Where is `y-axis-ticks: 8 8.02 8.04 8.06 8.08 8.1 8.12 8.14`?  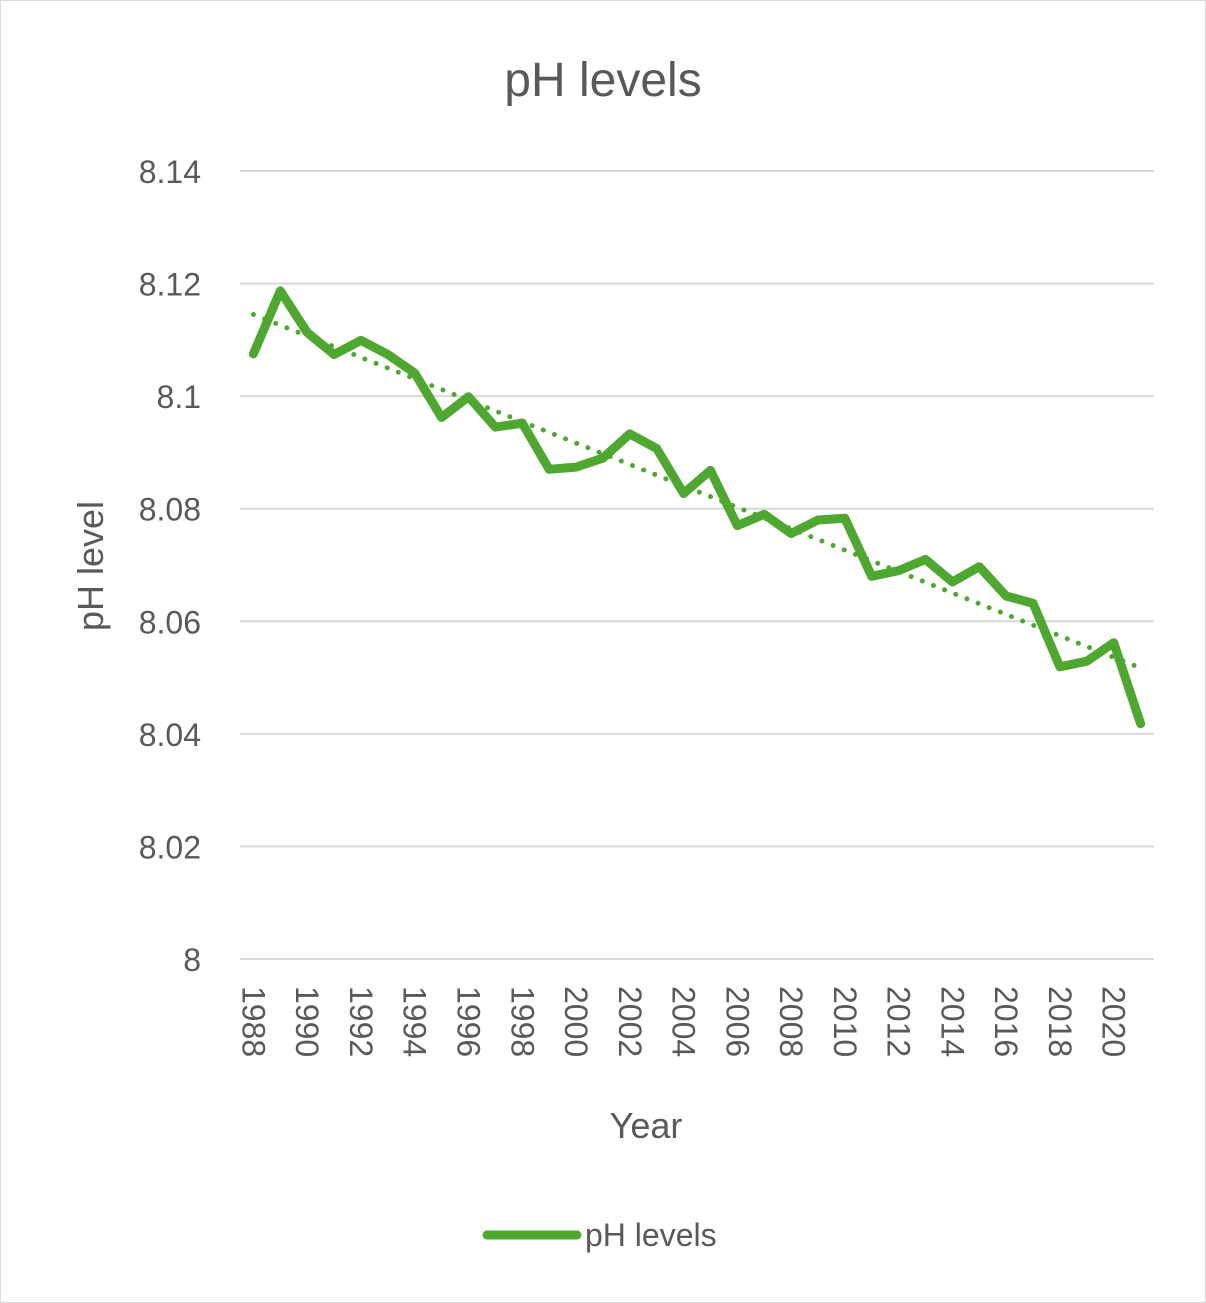
y-axis-ticks: 8 8.02 8.04 8.06 8.08 8.1 8.12 8.14 is located at coordinates (170, 566).